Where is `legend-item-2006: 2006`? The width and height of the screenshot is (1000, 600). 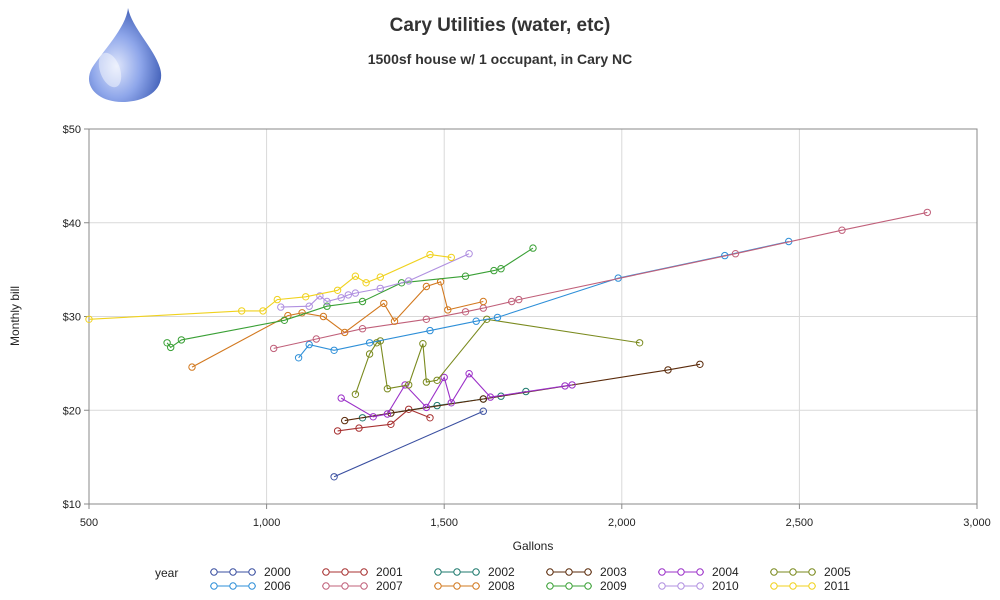 legend-item-2006: 2006 is located at coordinates (250, 586).